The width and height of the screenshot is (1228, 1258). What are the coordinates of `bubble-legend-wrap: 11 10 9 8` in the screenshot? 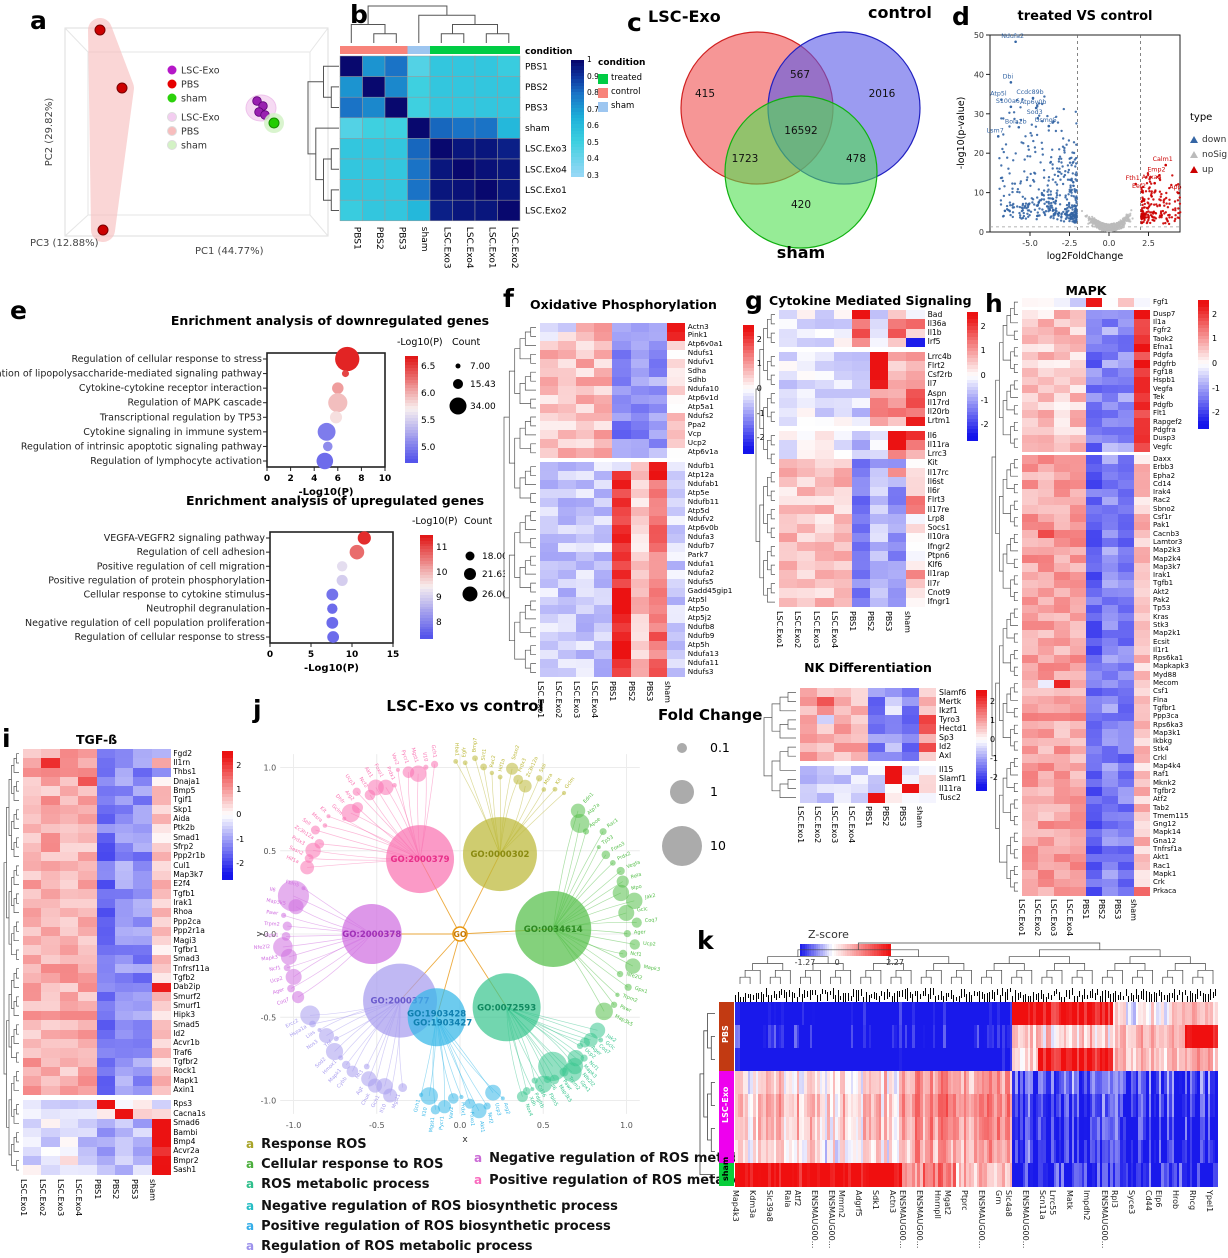 It's located at (252, 586).